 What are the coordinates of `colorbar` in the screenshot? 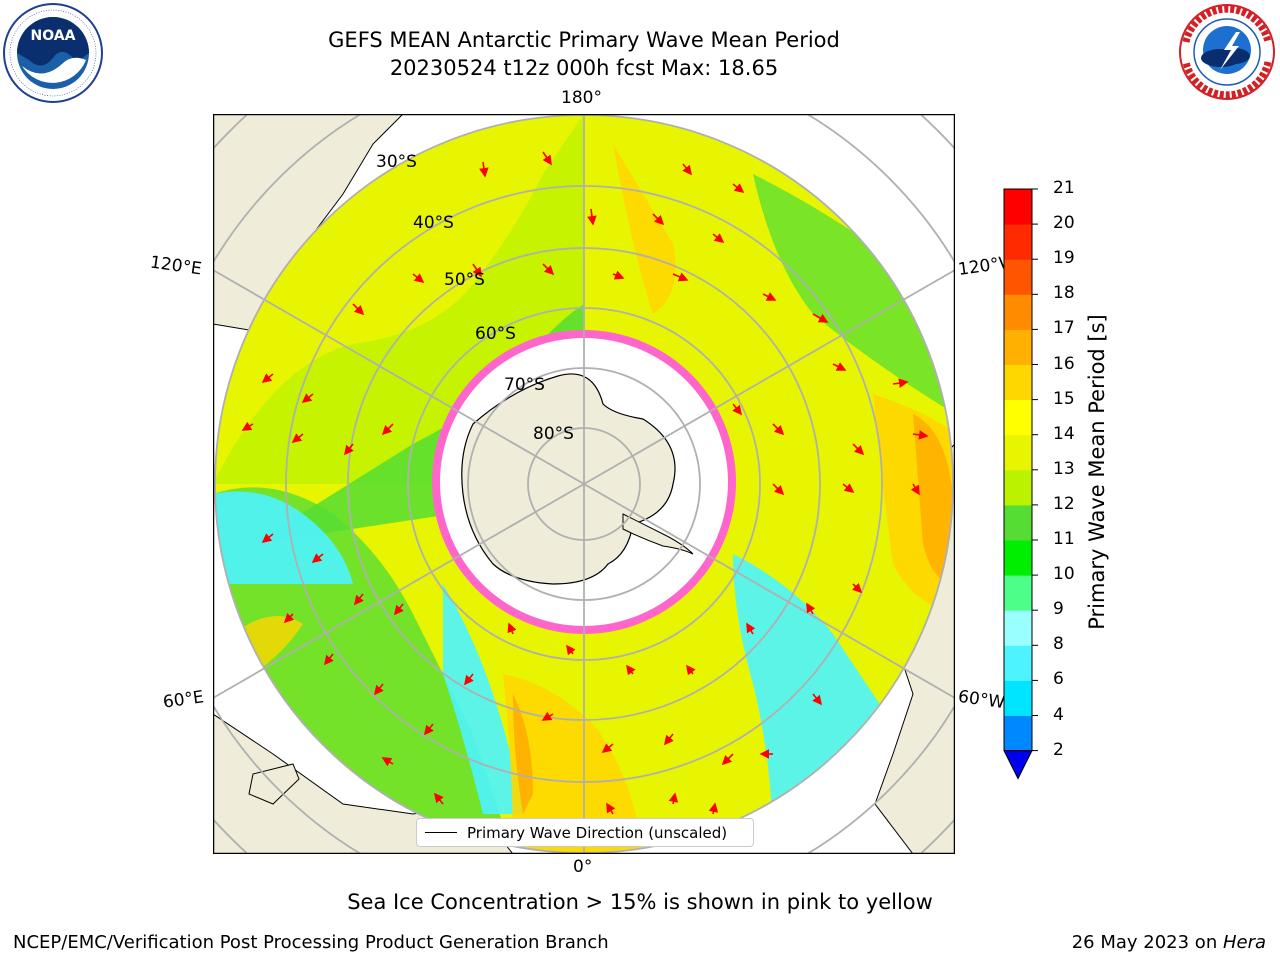 It's located at (1020, 484).